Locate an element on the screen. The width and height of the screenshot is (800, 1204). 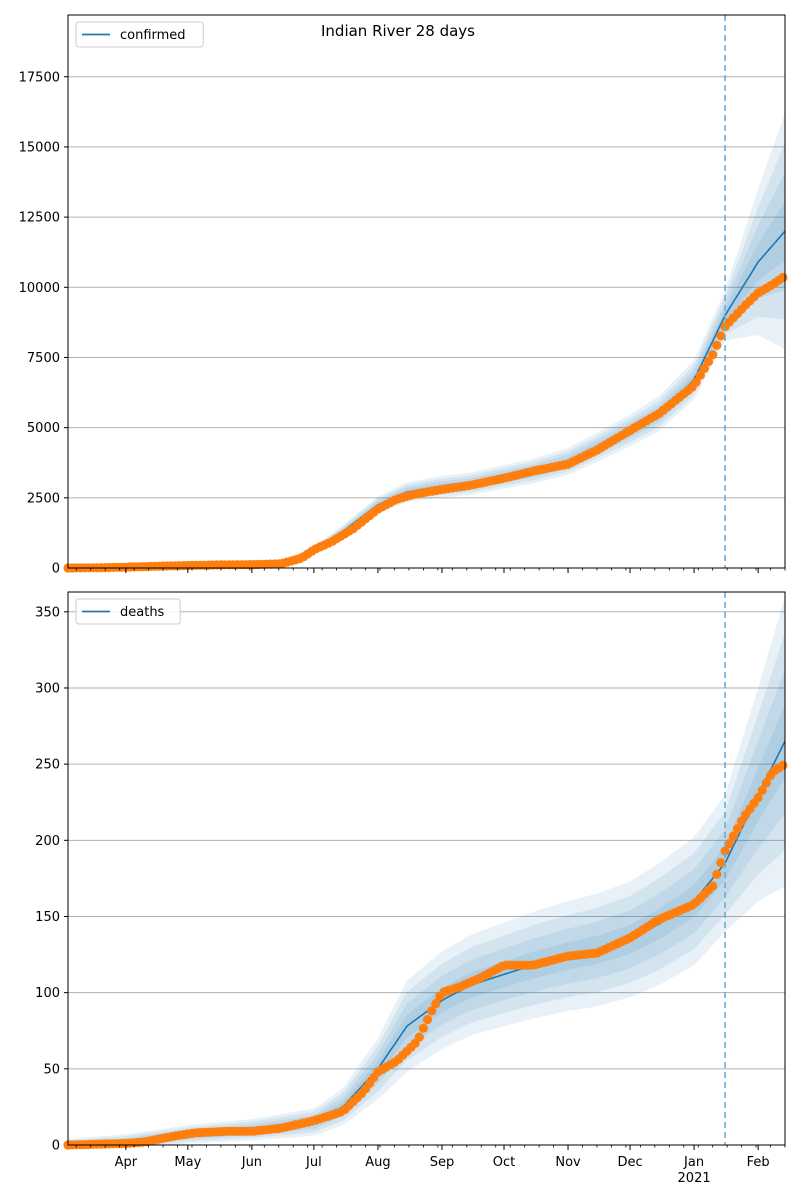
legend: deaths is located at coordinates (128, 611).